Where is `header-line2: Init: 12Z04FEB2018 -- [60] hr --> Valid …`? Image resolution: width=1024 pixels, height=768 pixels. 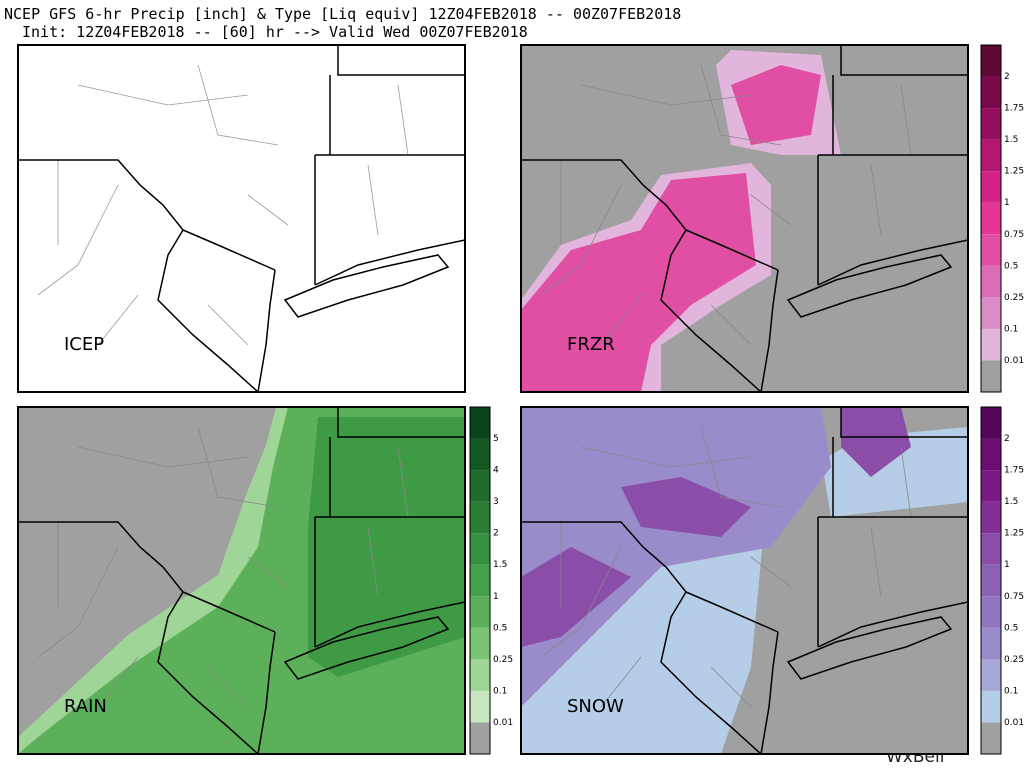
header-line2: Init: 12Z04FEB2018 -- [60] hr --> Valid … is located at coordinates (275, 32).